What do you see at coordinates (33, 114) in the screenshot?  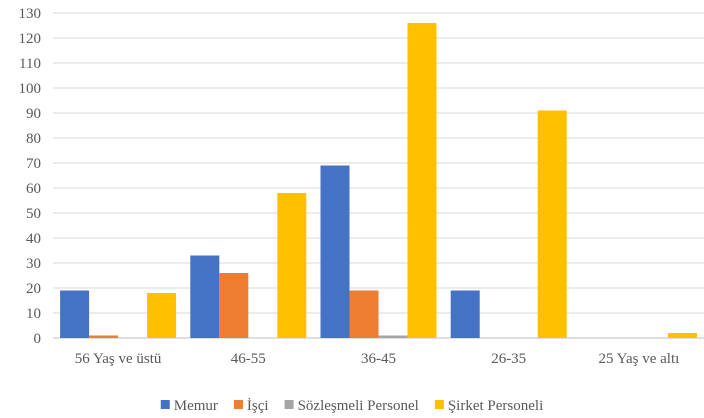 I see `y-tick-label: 90` at bounding box center [33, 114].